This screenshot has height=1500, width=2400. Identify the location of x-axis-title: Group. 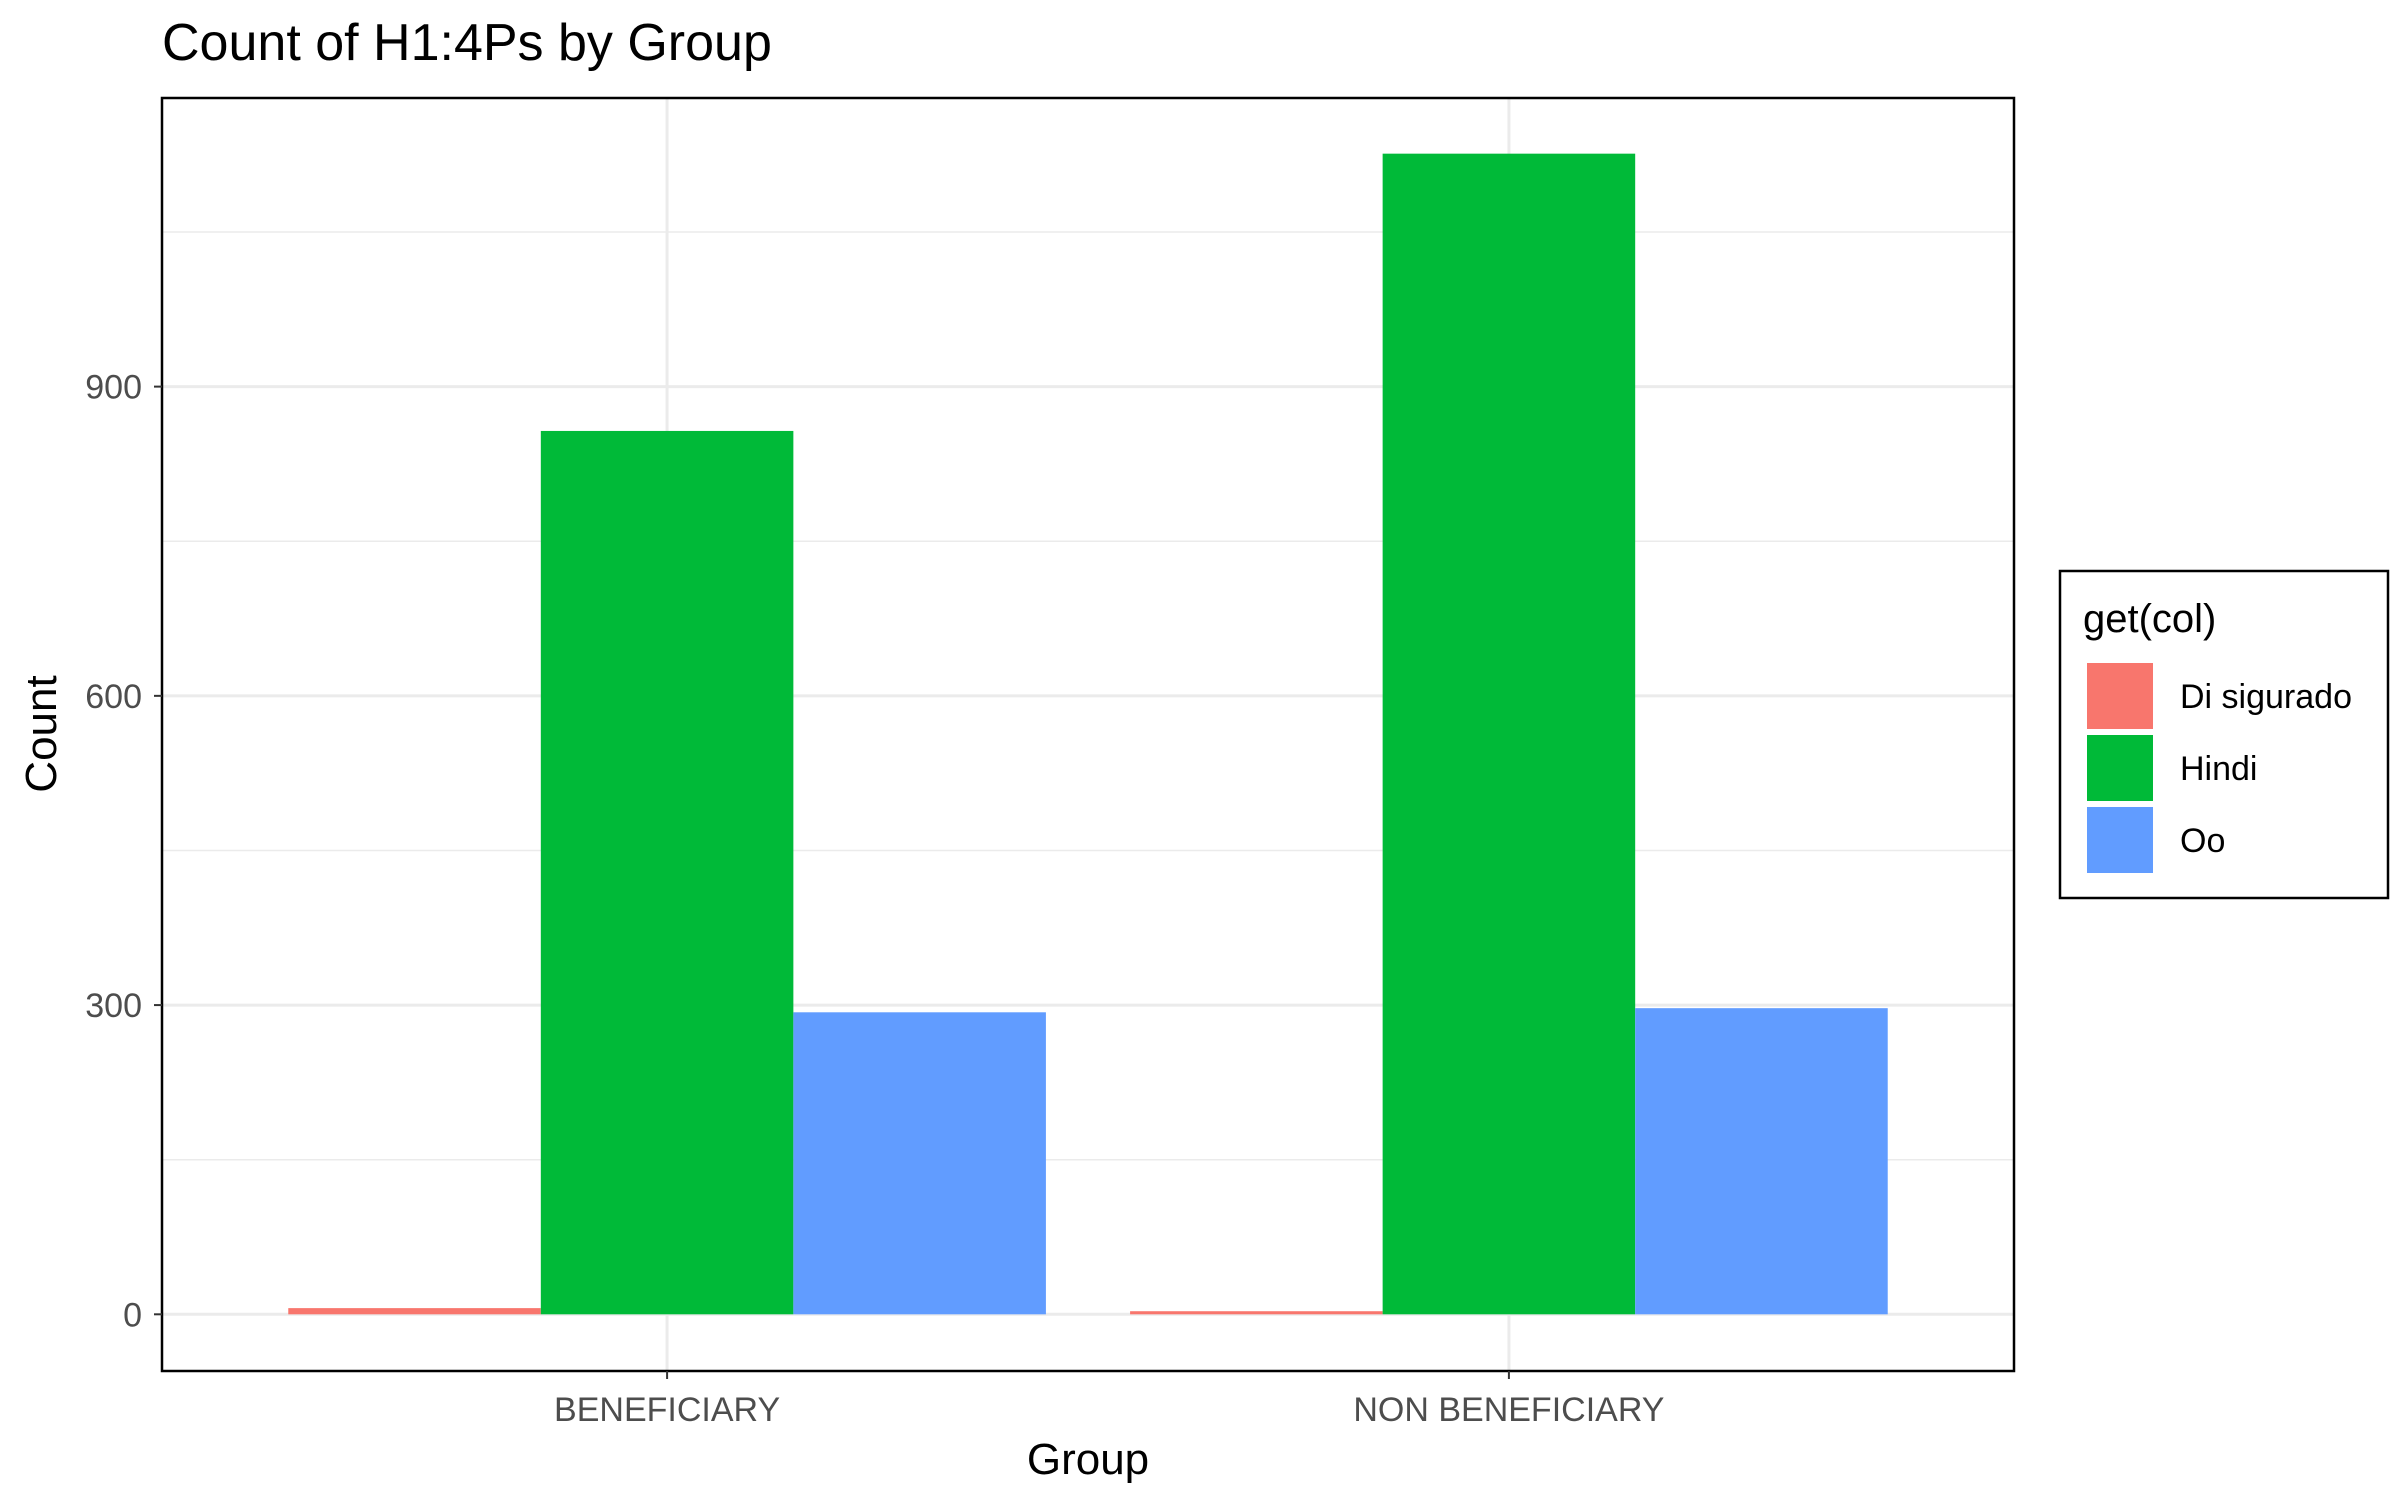
(1088, 1459).